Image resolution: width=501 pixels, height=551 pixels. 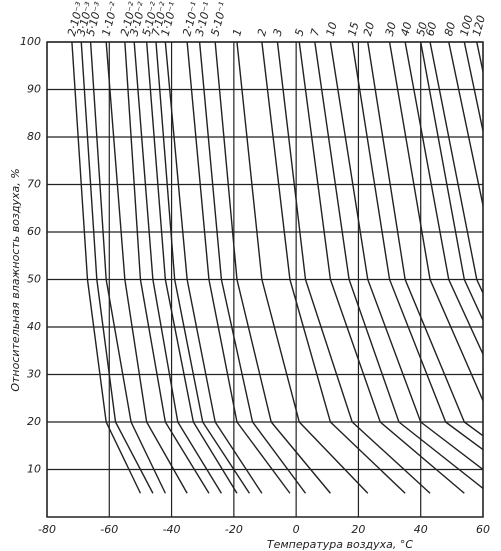 What do you see at coordinates (234, 529) in the screenshot?
I see `x-tick-label: -20` at bounding box center [234, 529].